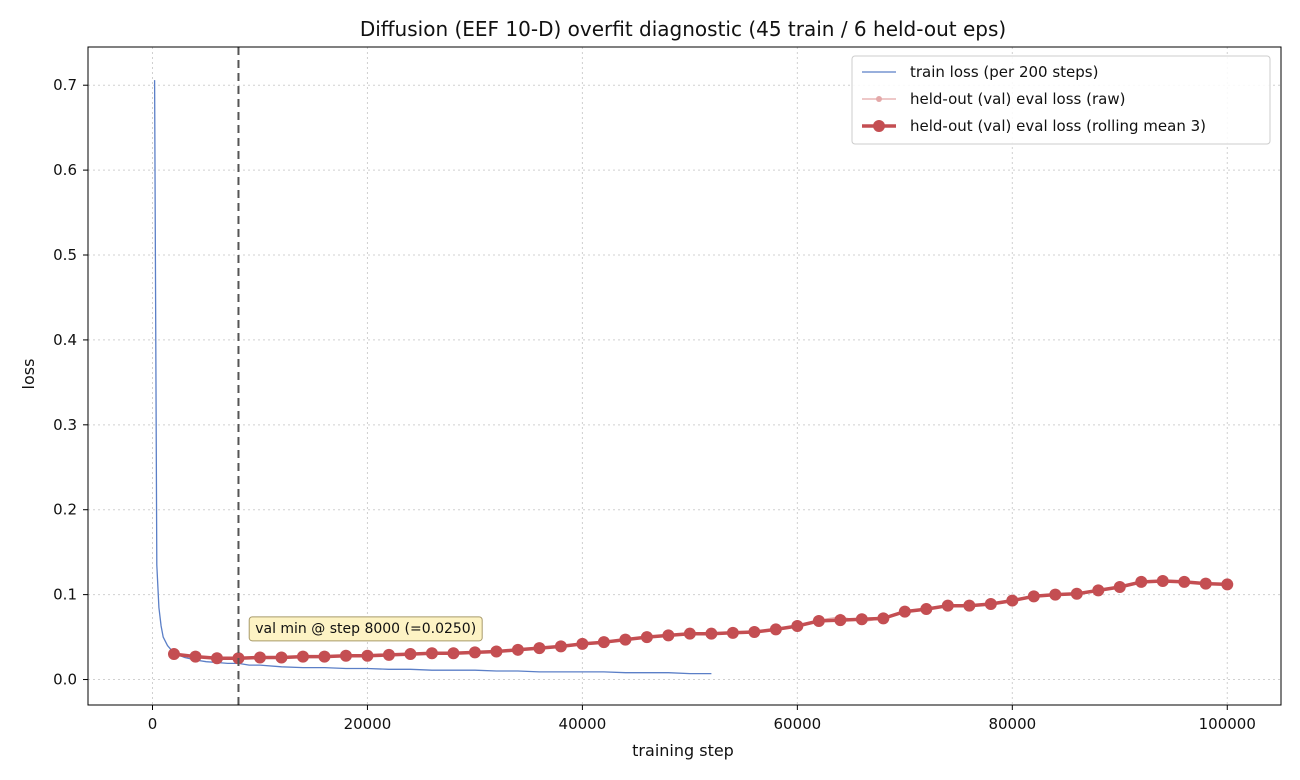 The image size is (1300, 780). I want to click on legend-box, so click(1061, 100).